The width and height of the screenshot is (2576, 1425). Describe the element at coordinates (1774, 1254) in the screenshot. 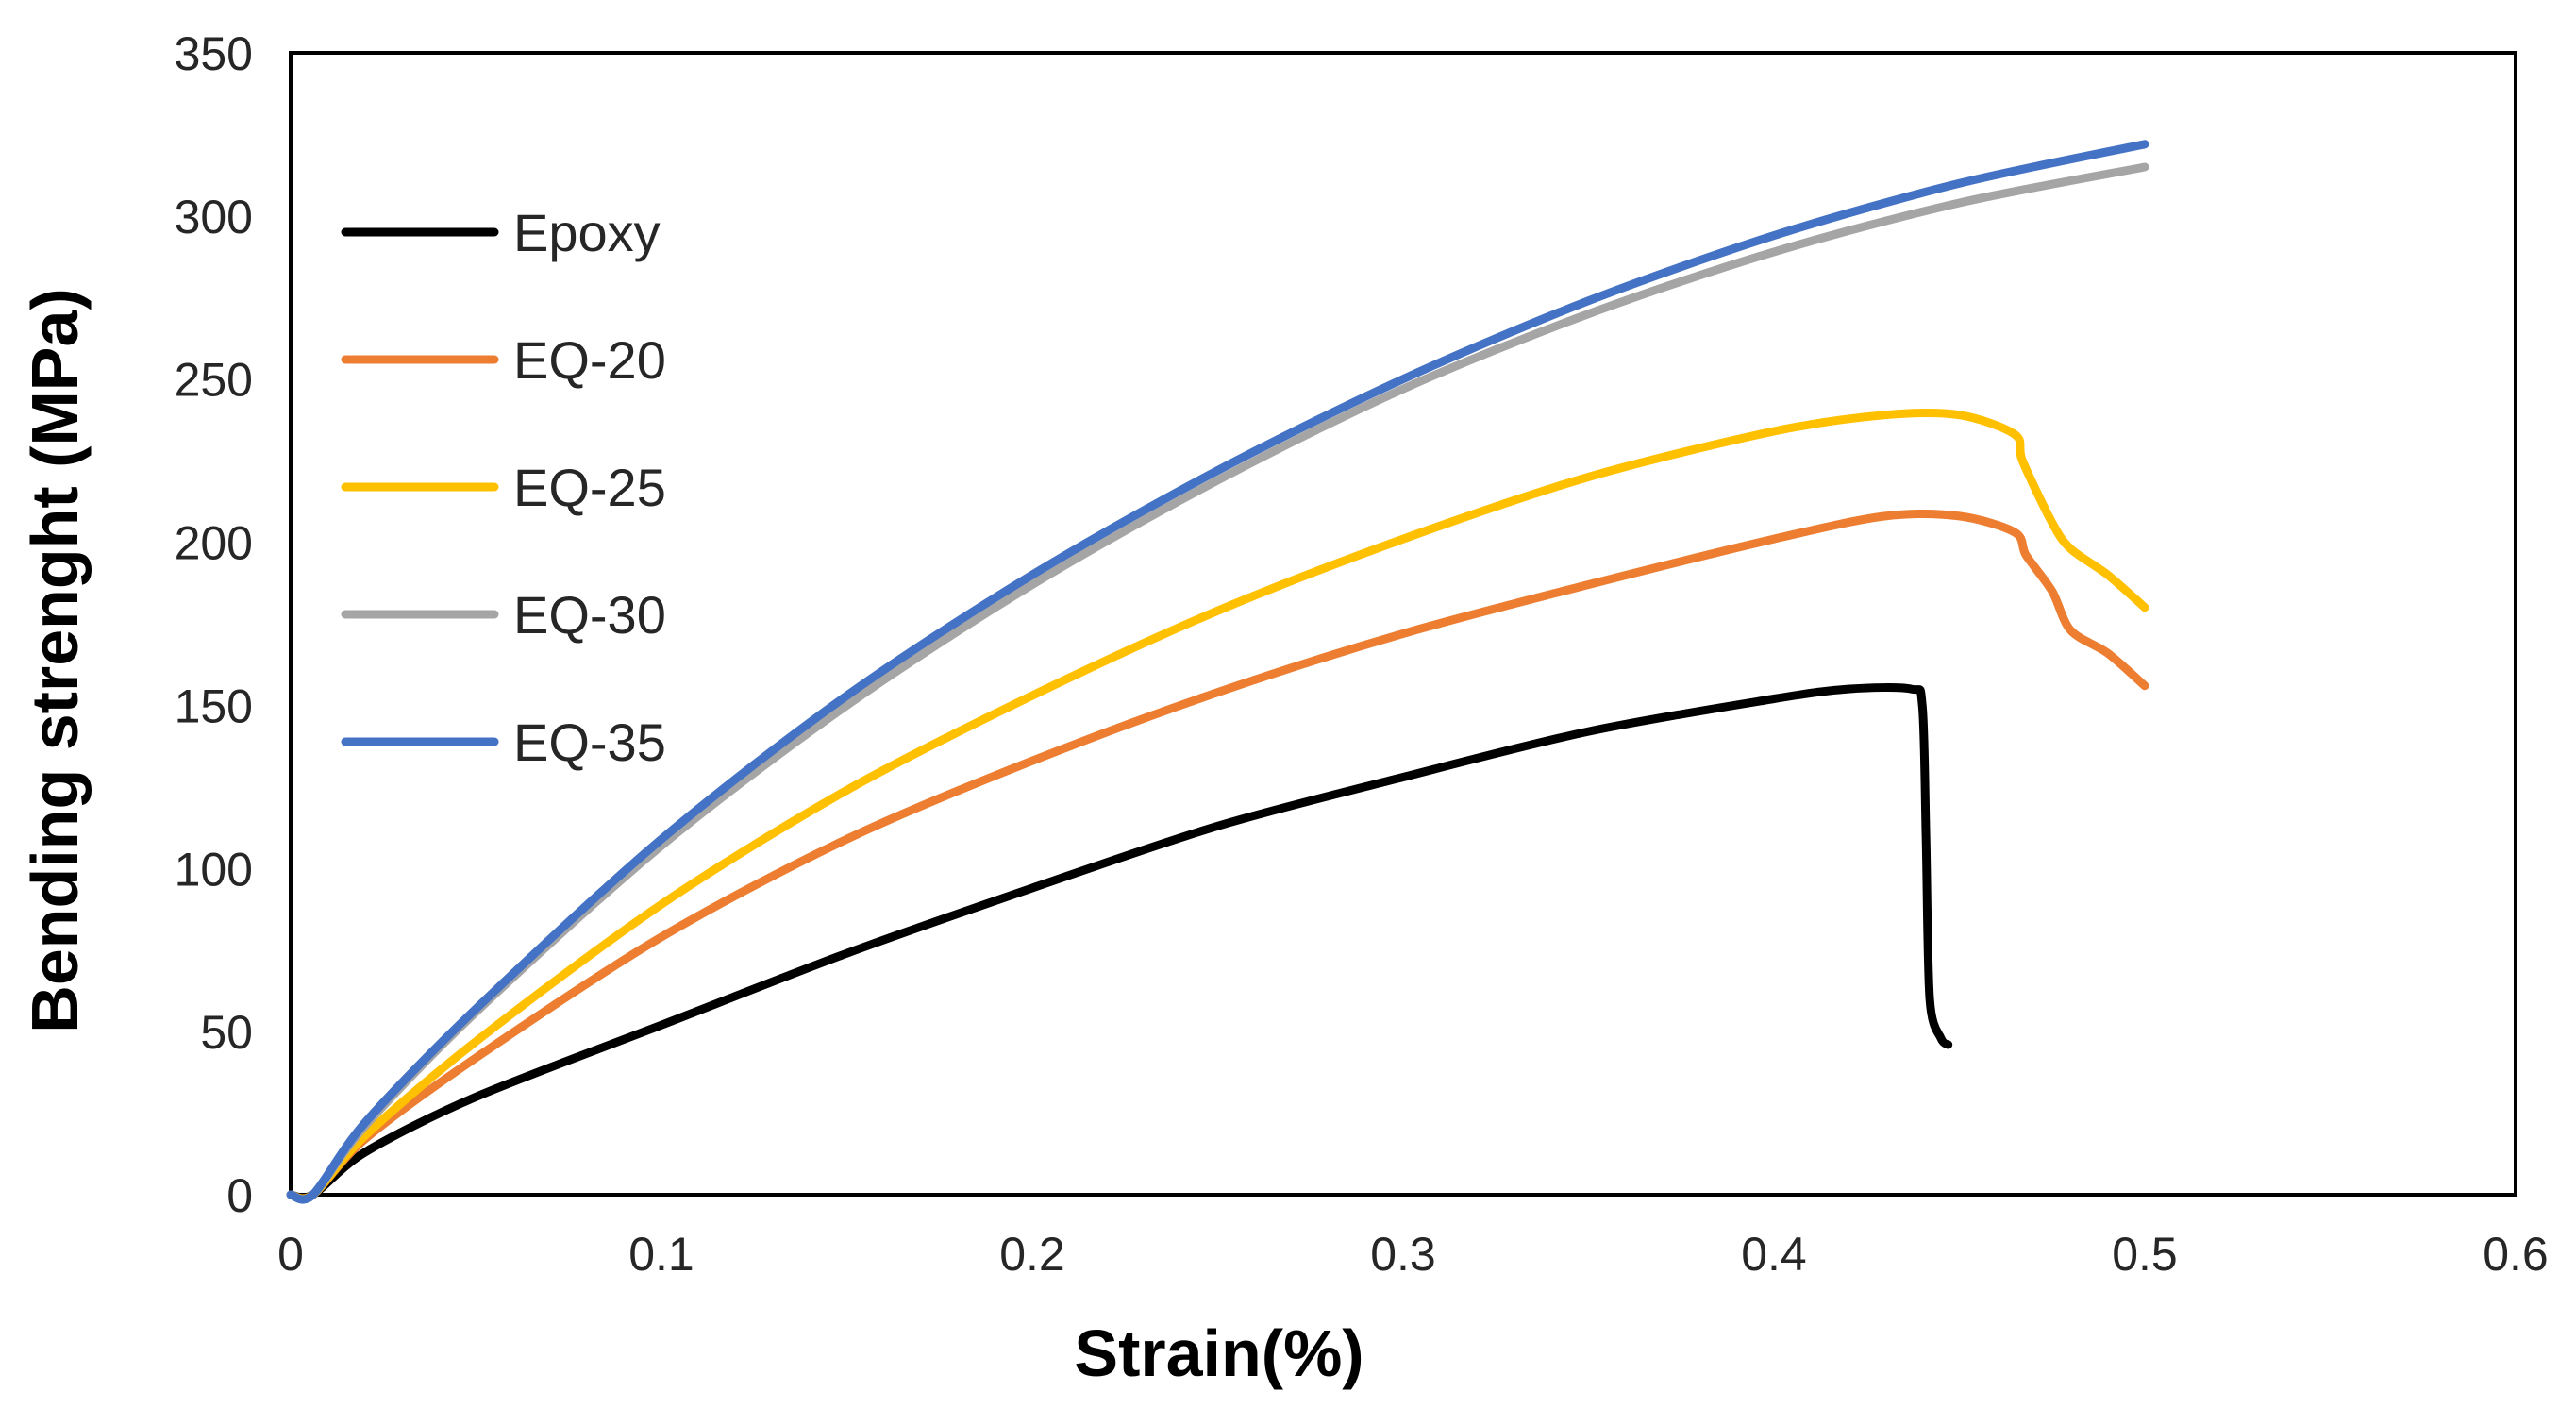

I see `x-tick-label: 0.4` at that location.